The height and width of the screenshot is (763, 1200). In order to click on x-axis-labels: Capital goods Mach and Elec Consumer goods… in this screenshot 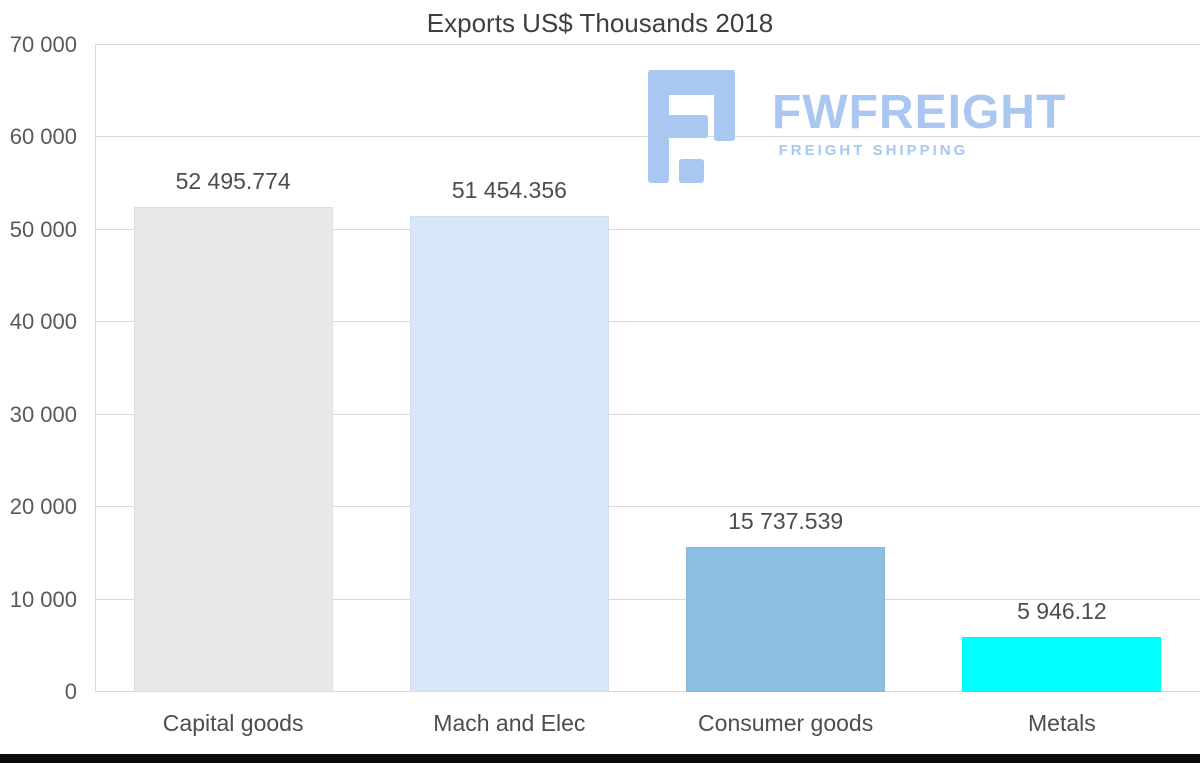, I will do `click(647, 723)`.